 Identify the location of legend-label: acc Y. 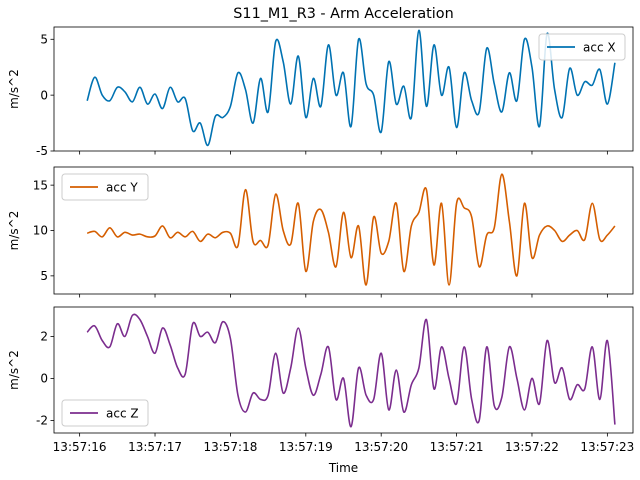
(122, 187).